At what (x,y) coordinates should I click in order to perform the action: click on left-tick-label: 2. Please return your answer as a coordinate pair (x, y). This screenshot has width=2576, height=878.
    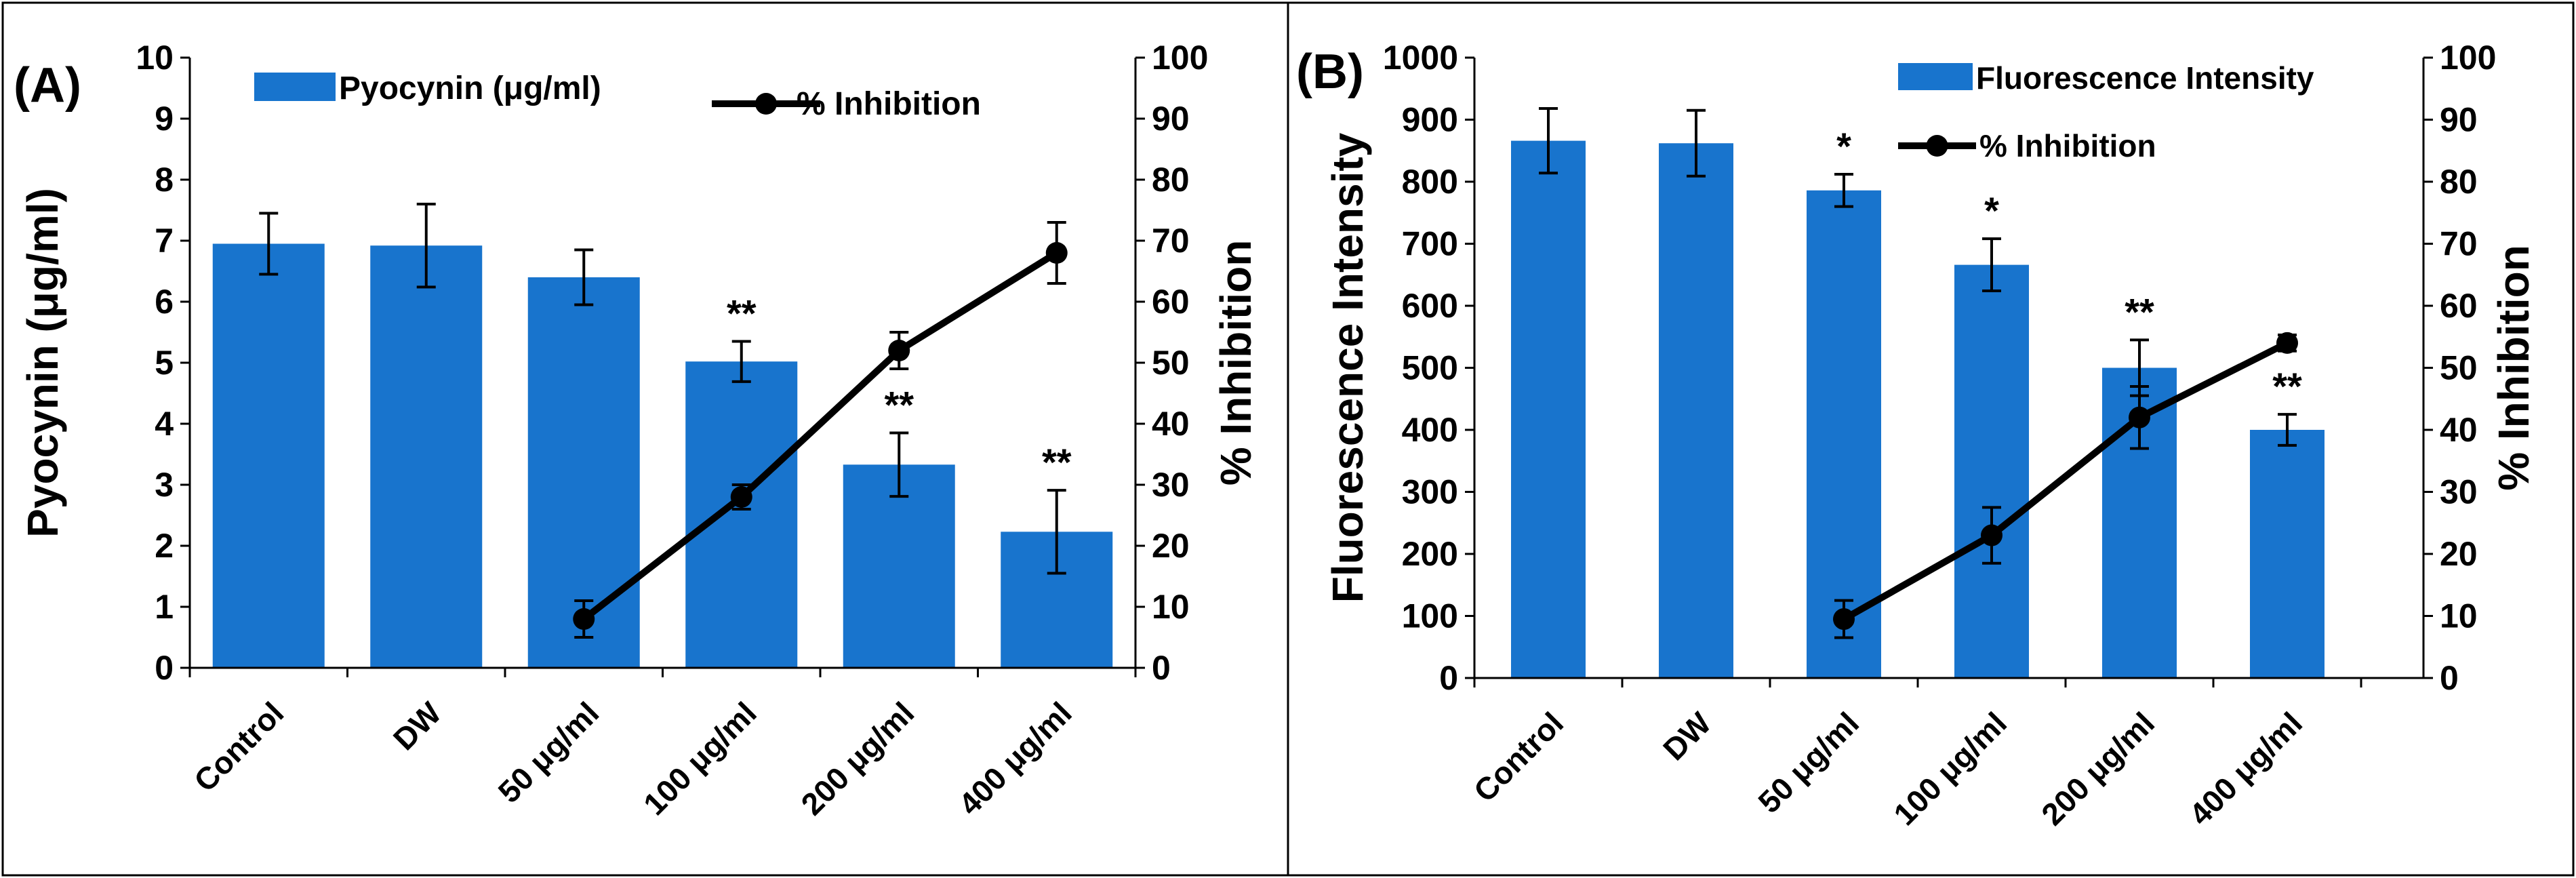
    Looking at the image, I should click on (164, 546).